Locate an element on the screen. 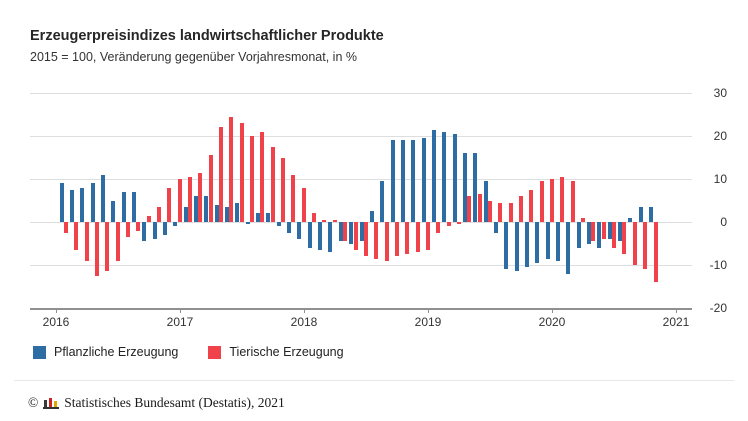  legend-swatch-blue-icon is located at coordinates (39, 352).